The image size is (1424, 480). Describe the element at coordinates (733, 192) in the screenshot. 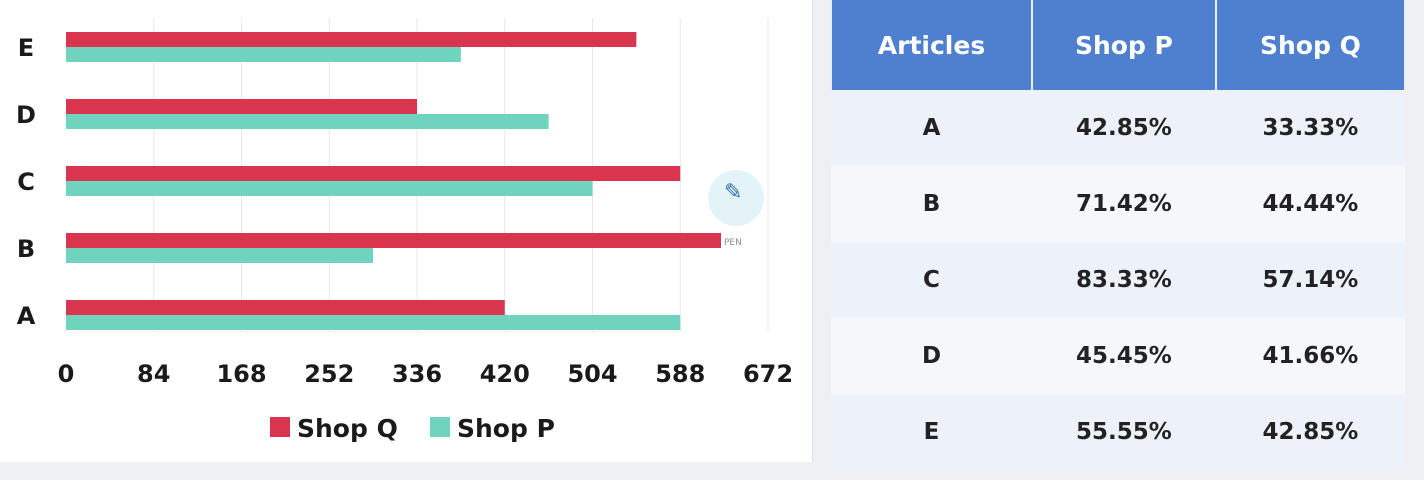

I see `pen-icon: ✎` at that location.